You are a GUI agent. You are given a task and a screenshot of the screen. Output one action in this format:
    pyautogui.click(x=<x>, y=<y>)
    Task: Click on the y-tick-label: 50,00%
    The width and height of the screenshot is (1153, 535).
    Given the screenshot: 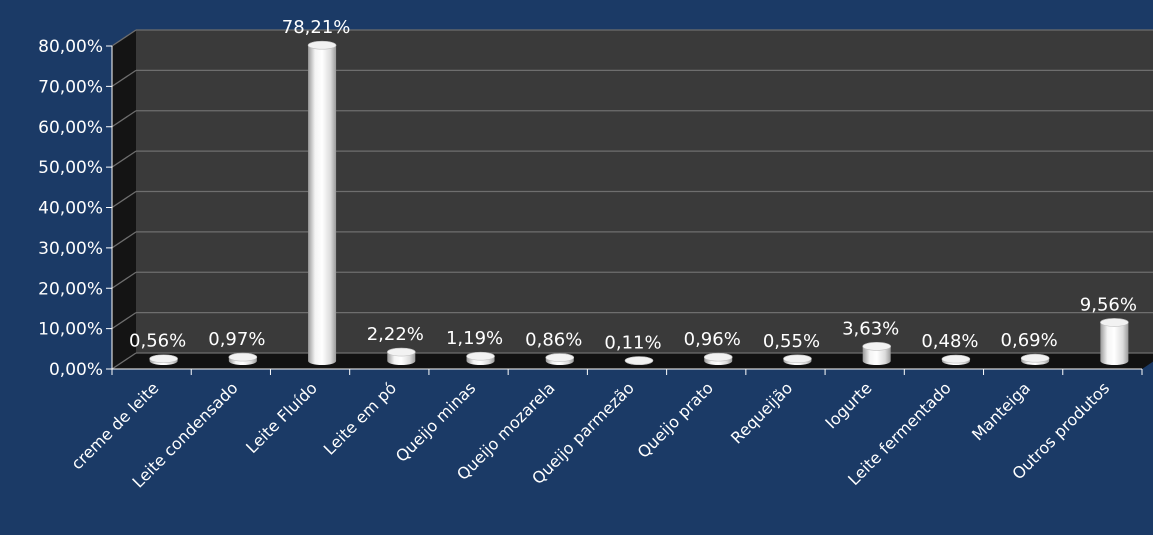 What is the action you would take?
    pyautogui.click(x=70, y=168)
    